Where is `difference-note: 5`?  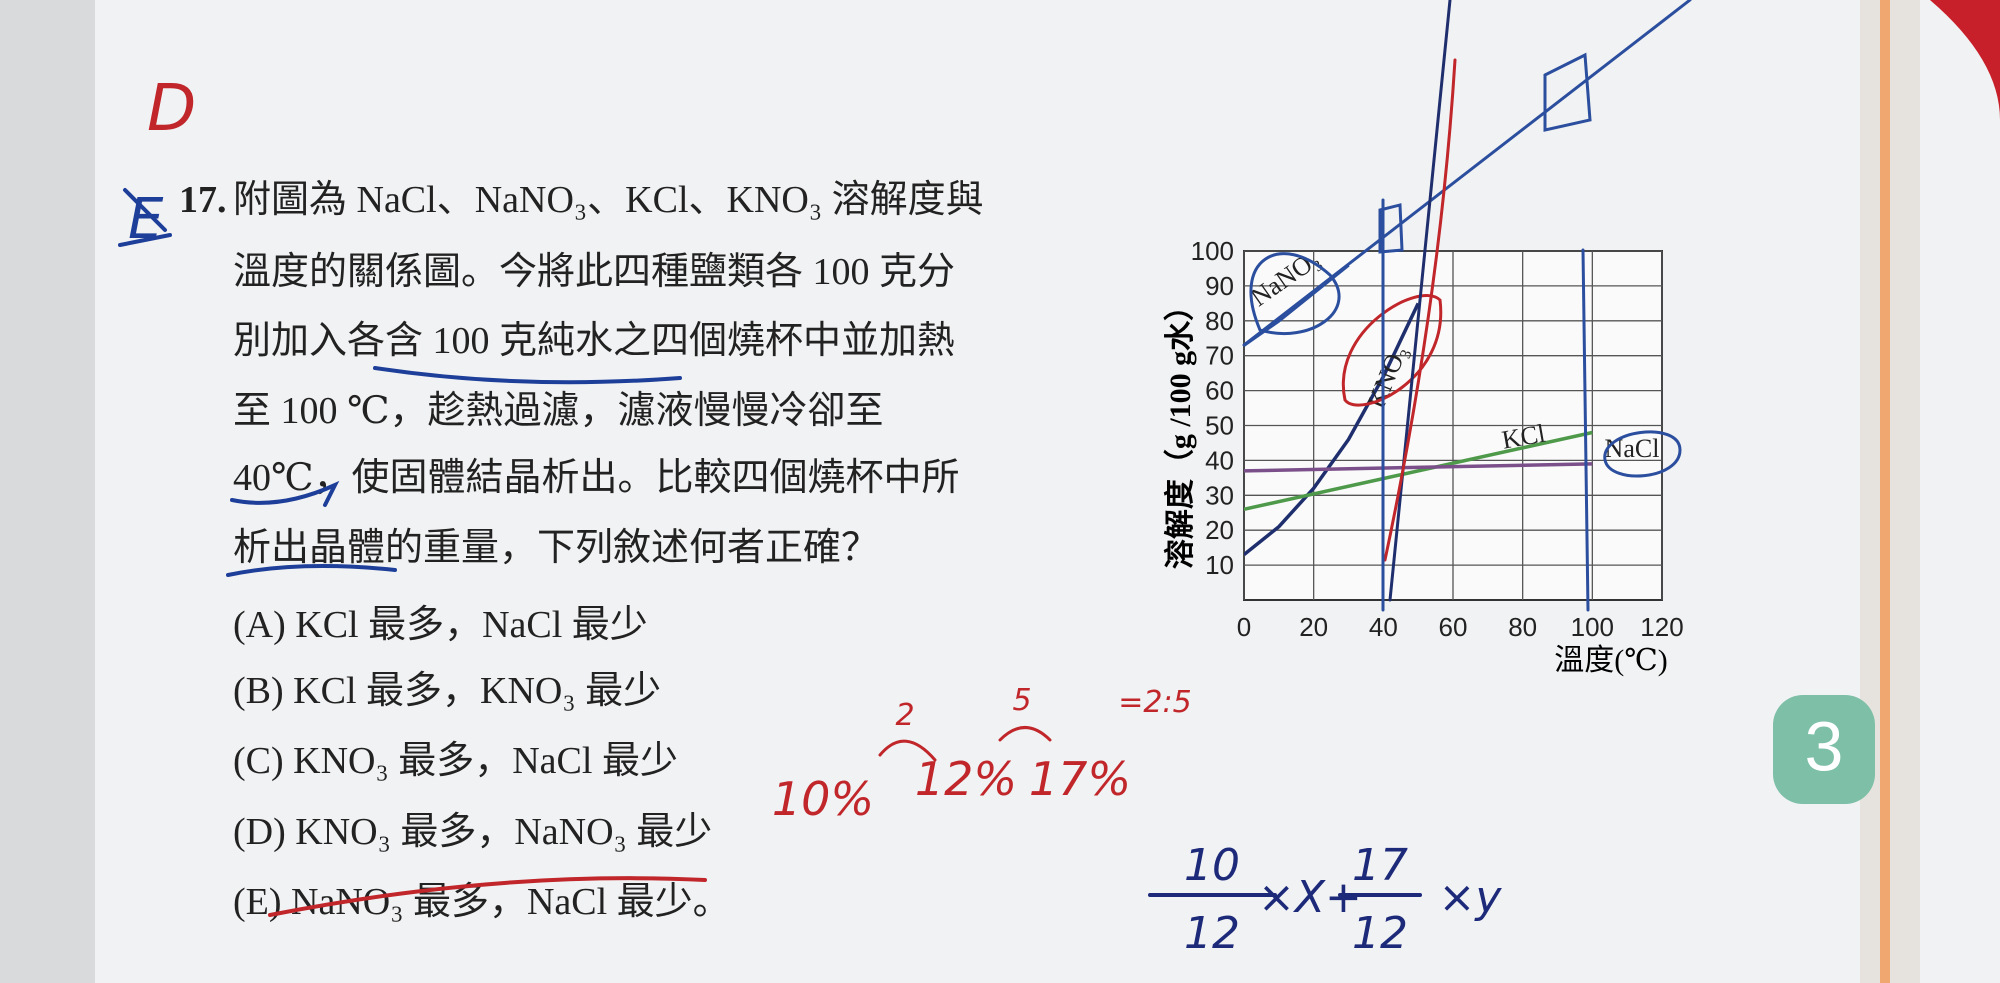
difference-note: 5 is located at coordinates (1021, 700).